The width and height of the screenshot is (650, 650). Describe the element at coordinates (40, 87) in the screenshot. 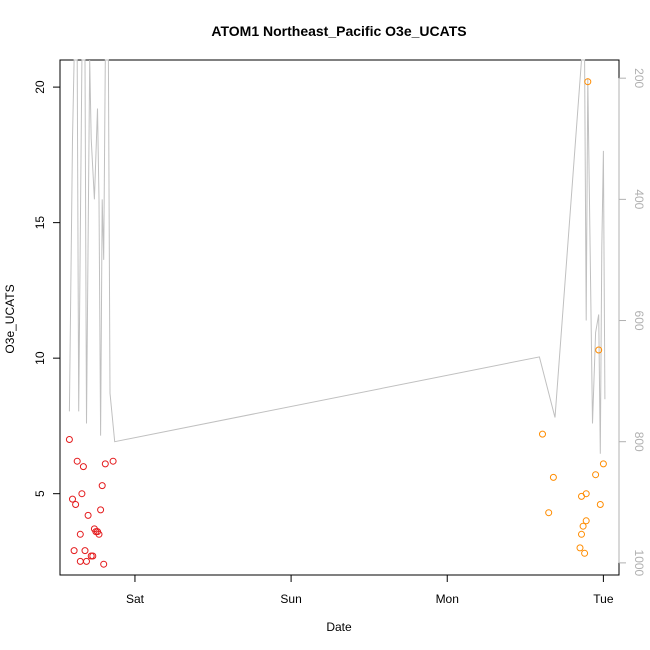

I see `y-tick-label: 20` at that location.